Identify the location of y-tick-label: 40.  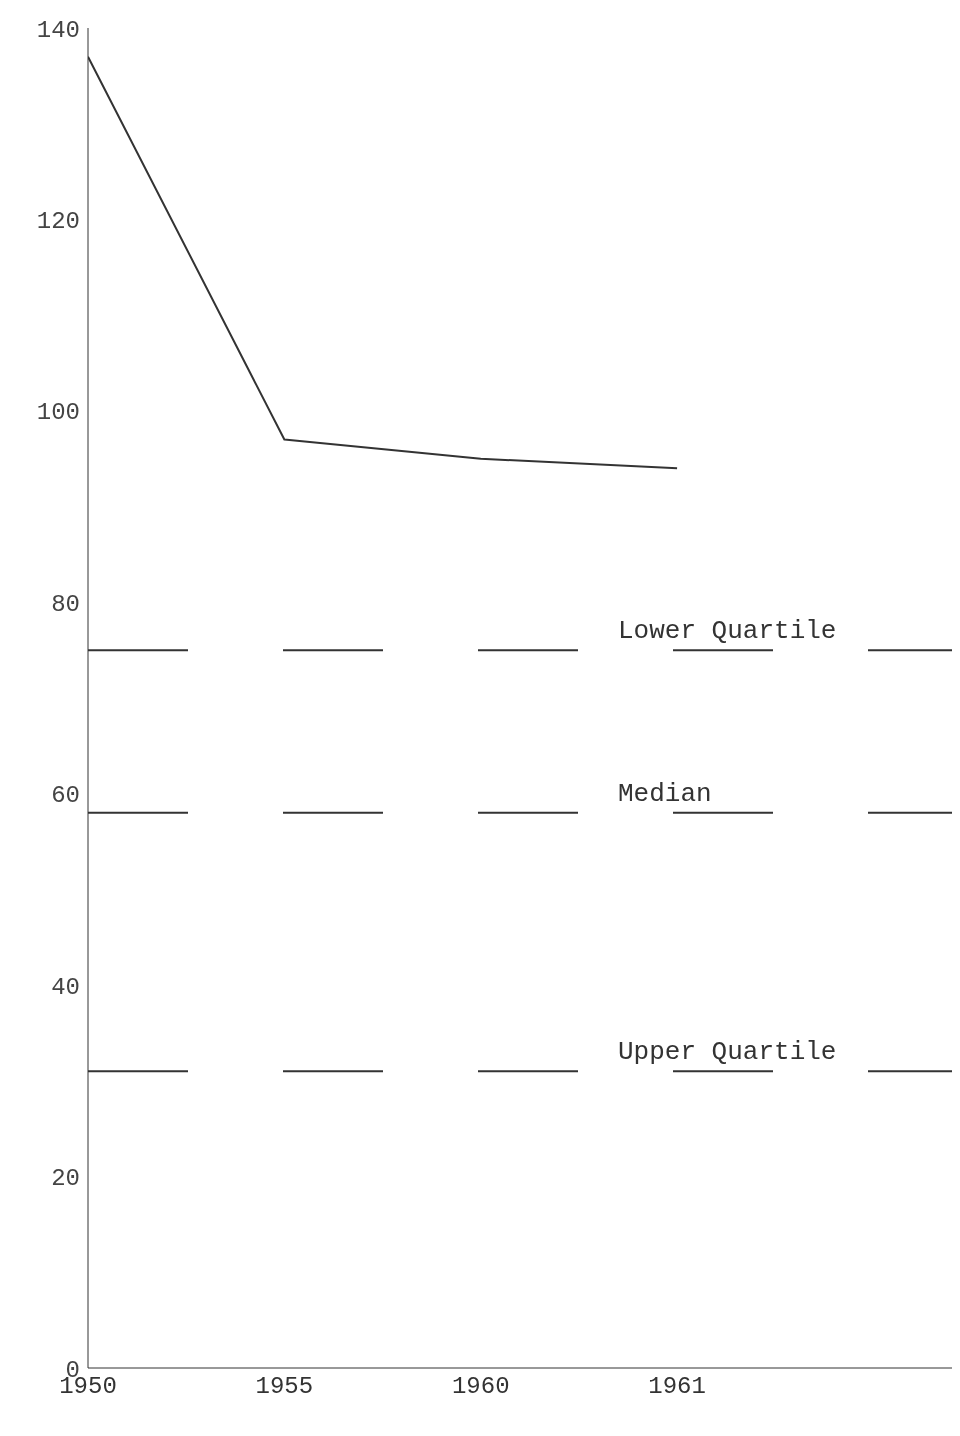
(65, 987).